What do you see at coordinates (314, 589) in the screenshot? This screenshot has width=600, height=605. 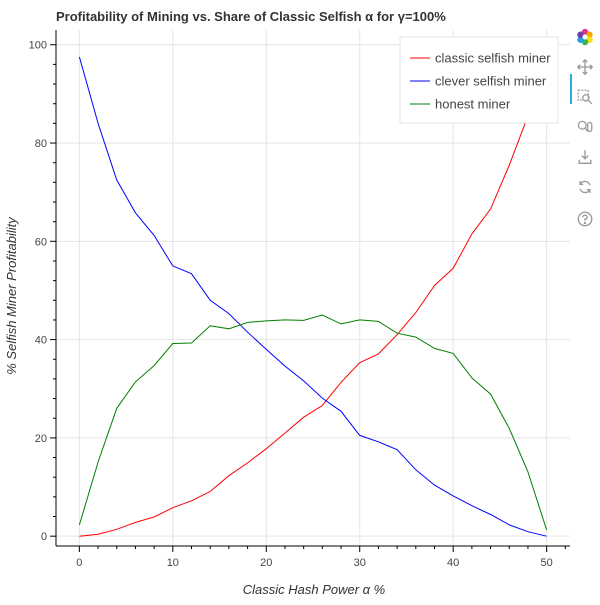 I see `x-axis-title: Classic Hash Power α %` at bounding box center [314, 589].